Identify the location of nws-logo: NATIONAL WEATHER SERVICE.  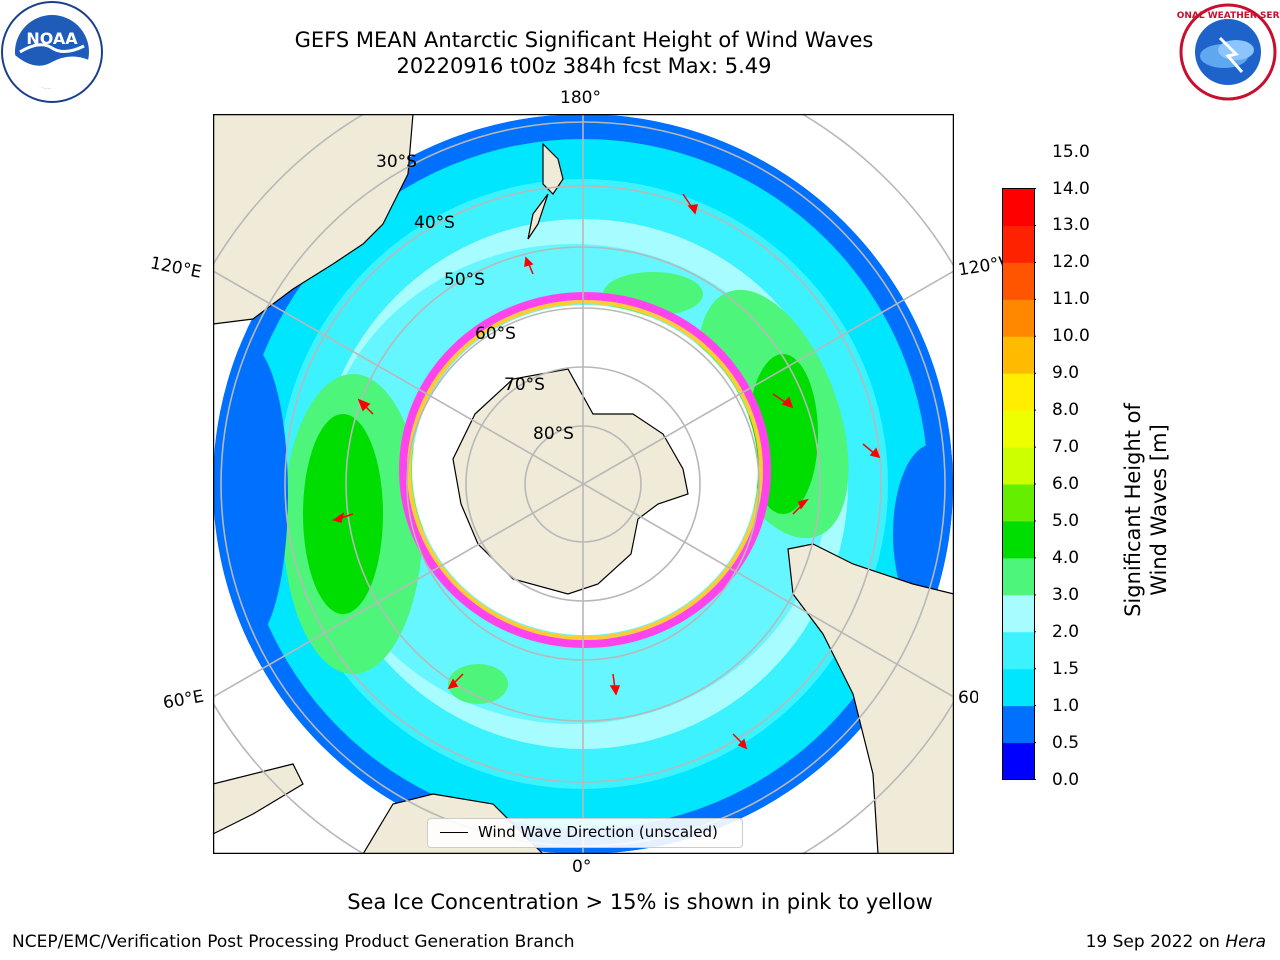
(1228, 52).